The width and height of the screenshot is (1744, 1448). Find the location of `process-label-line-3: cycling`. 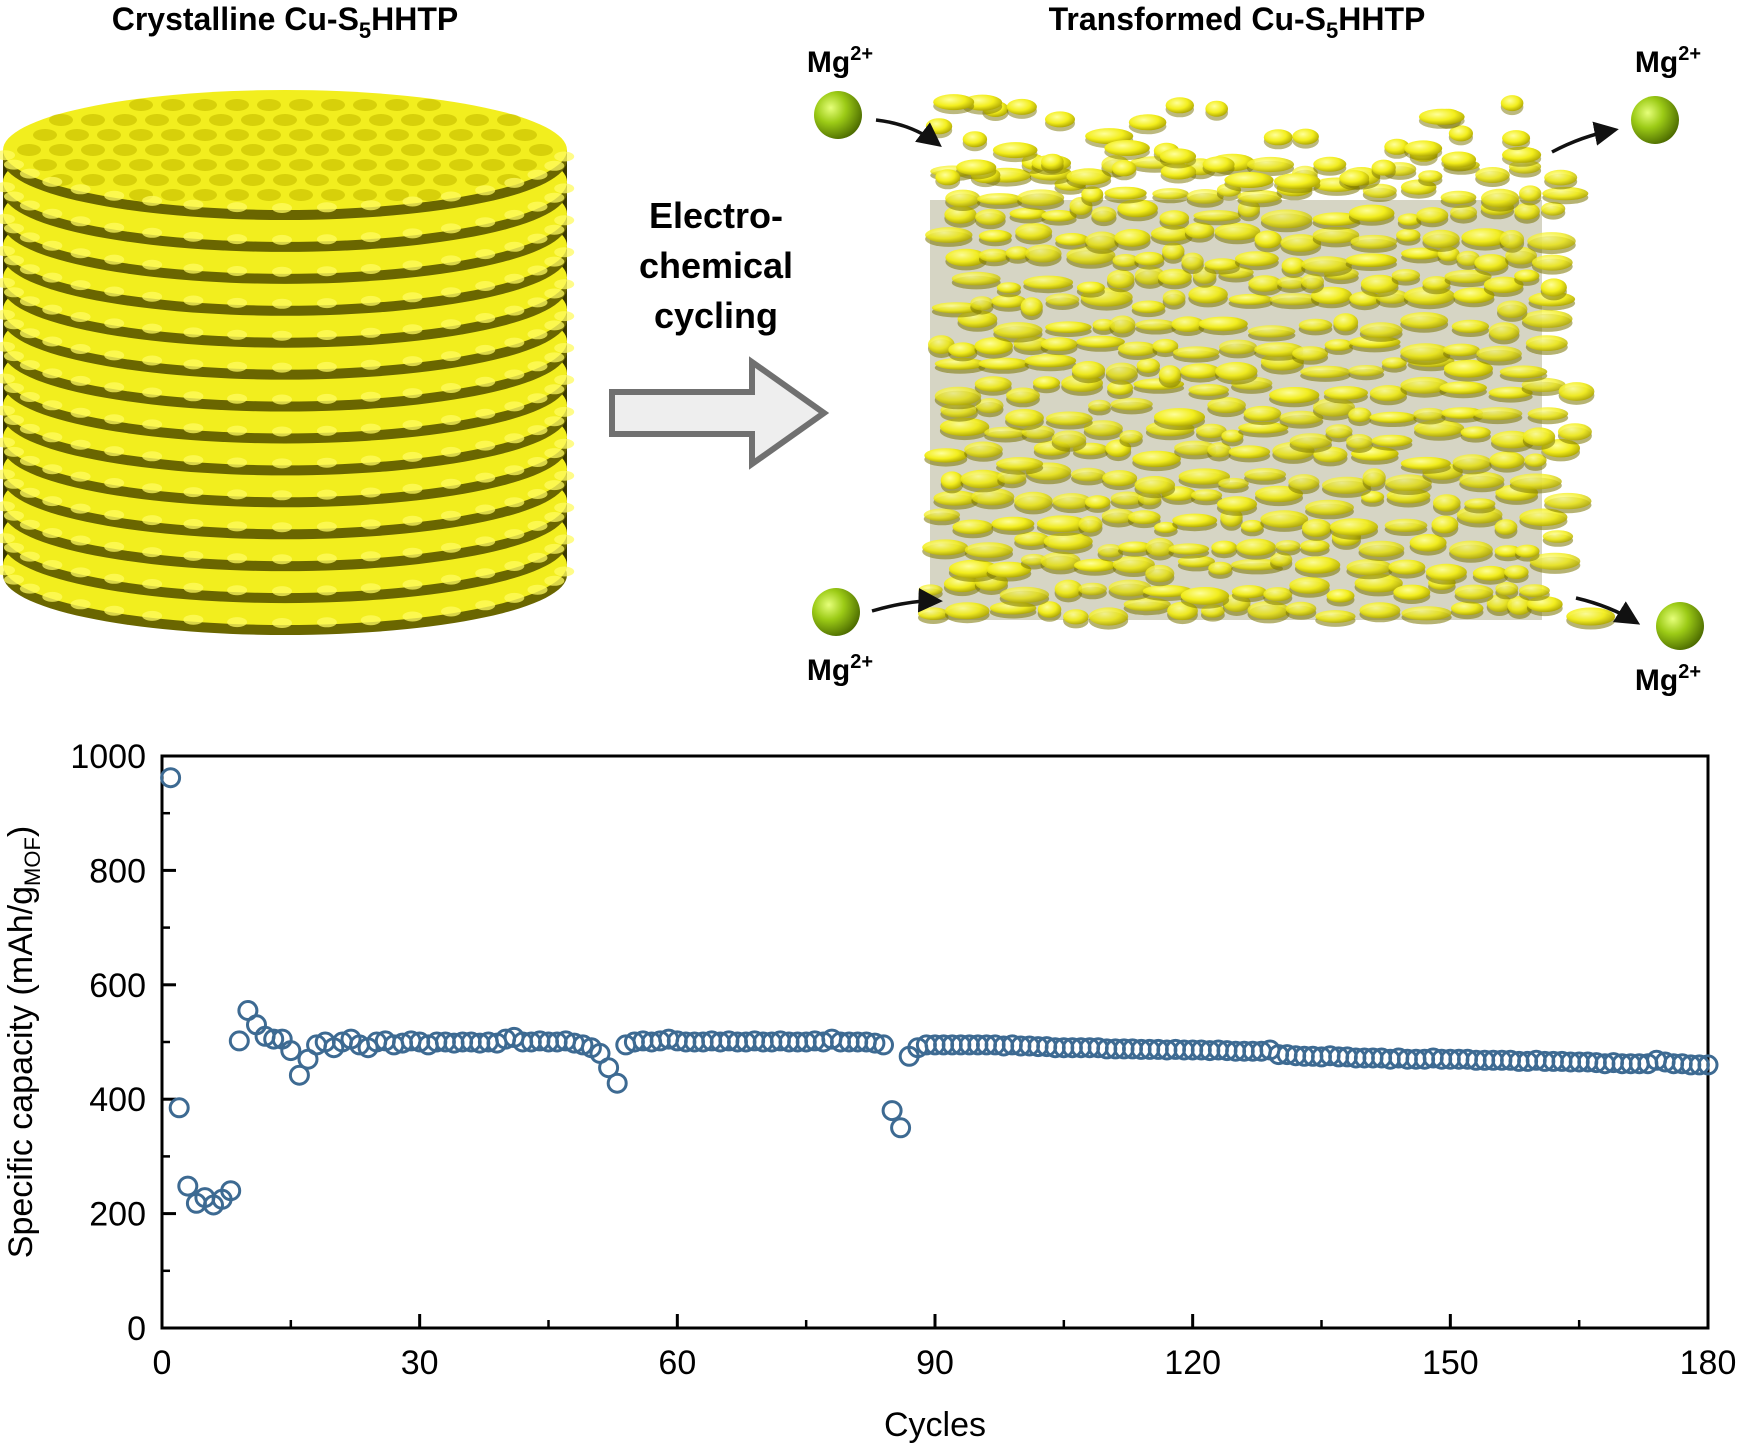

process-label-line-3: cycling is located at coordinates (716, 315).